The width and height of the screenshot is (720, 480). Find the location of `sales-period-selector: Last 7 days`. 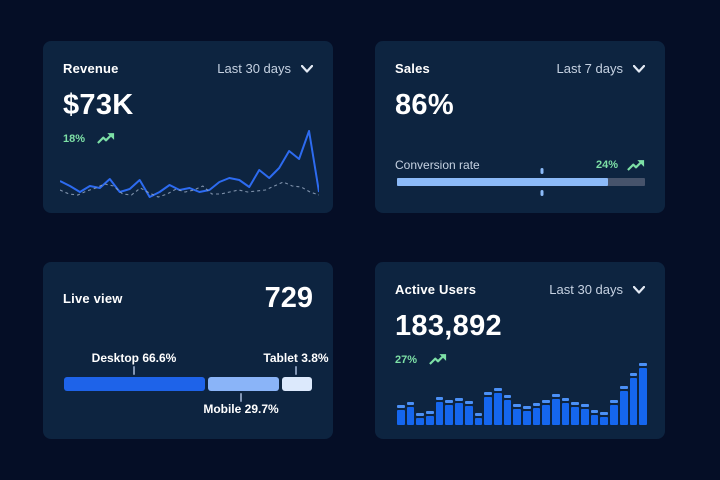

sales-period-selector: Last 7 days is located at coordinates (600, 68).